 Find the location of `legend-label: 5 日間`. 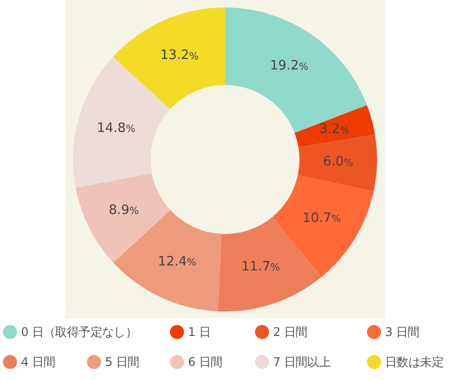

legend-label: 5 日間 is located at coordinates (122, 362).